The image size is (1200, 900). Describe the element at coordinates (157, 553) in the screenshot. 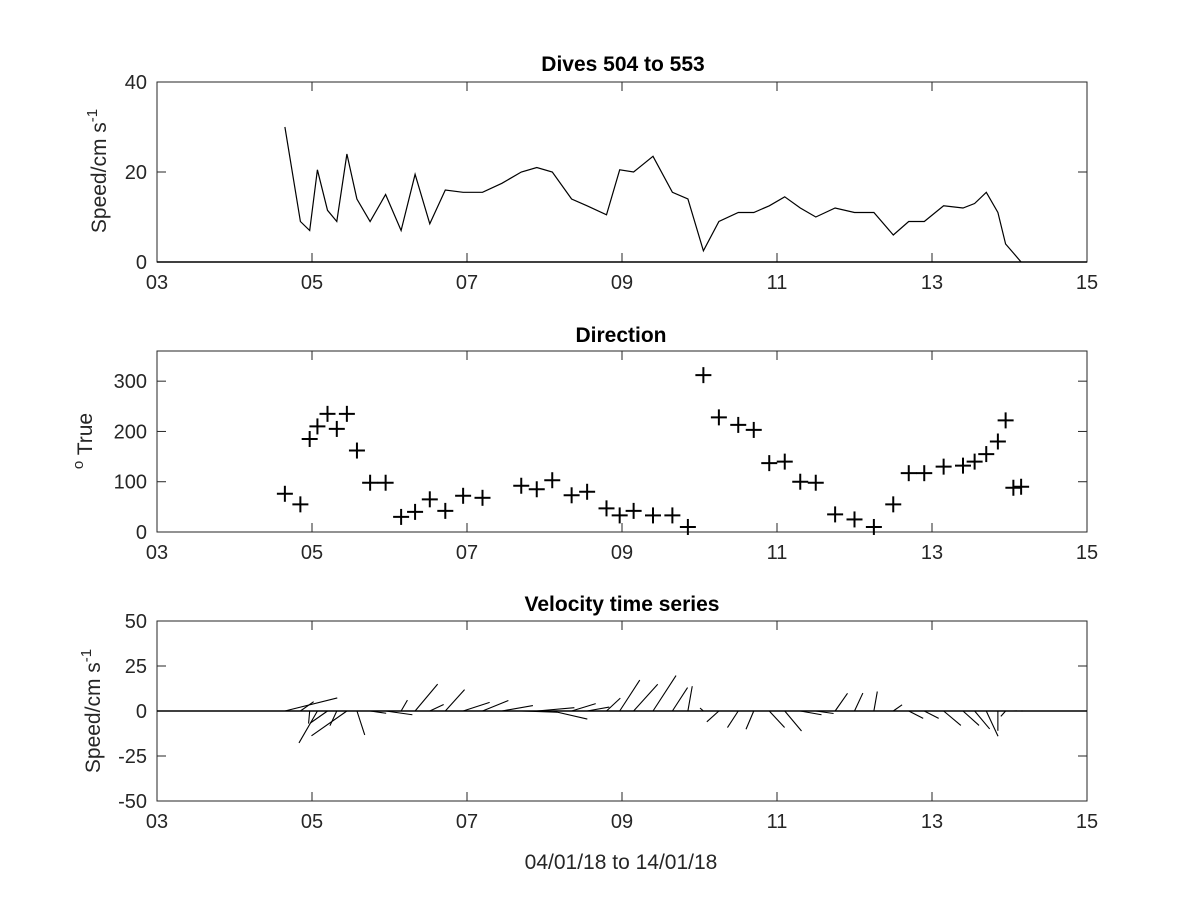

I see `x-tick-label: 03` at that location.